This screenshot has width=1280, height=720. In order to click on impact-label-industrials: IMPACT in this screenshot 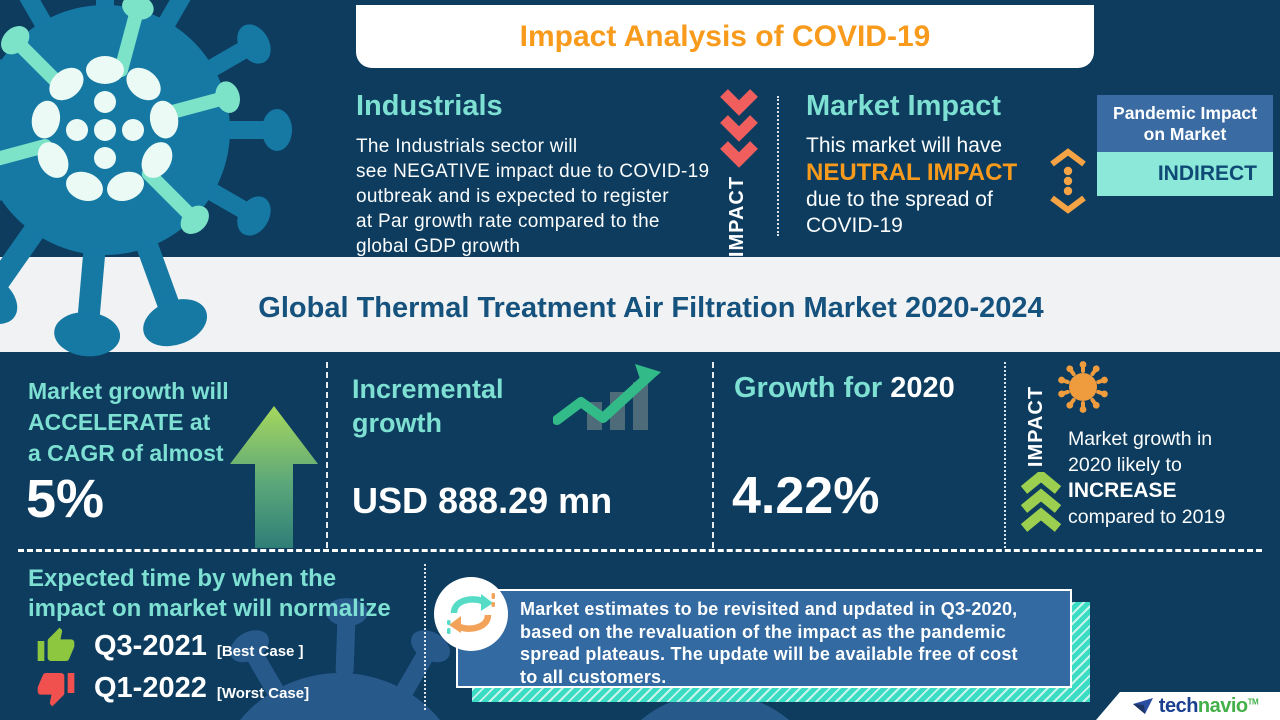, I will do `click(738, 215)`.